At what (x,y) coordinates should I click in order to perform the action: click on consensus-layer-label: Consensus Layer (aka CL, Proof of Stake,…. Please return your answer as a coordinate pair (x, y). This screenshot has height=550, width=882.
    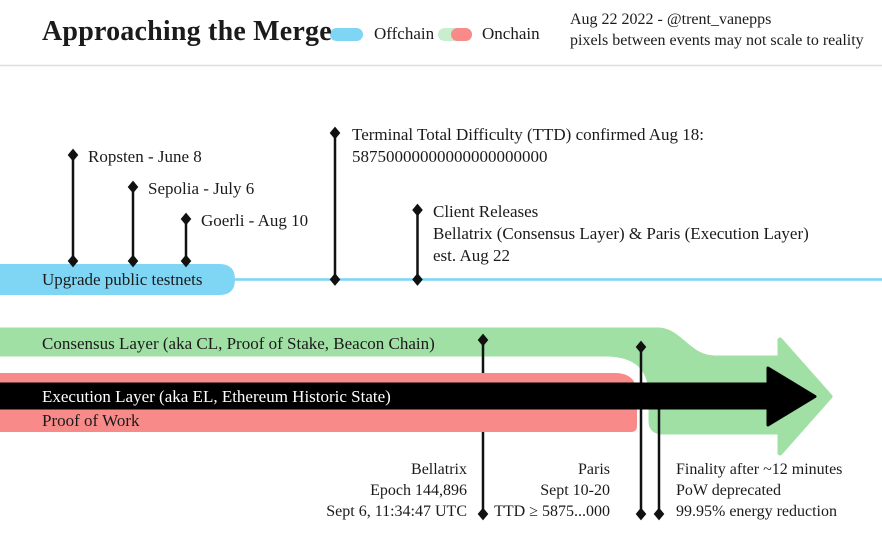
    Looking at the image, I should click on (238, 343).